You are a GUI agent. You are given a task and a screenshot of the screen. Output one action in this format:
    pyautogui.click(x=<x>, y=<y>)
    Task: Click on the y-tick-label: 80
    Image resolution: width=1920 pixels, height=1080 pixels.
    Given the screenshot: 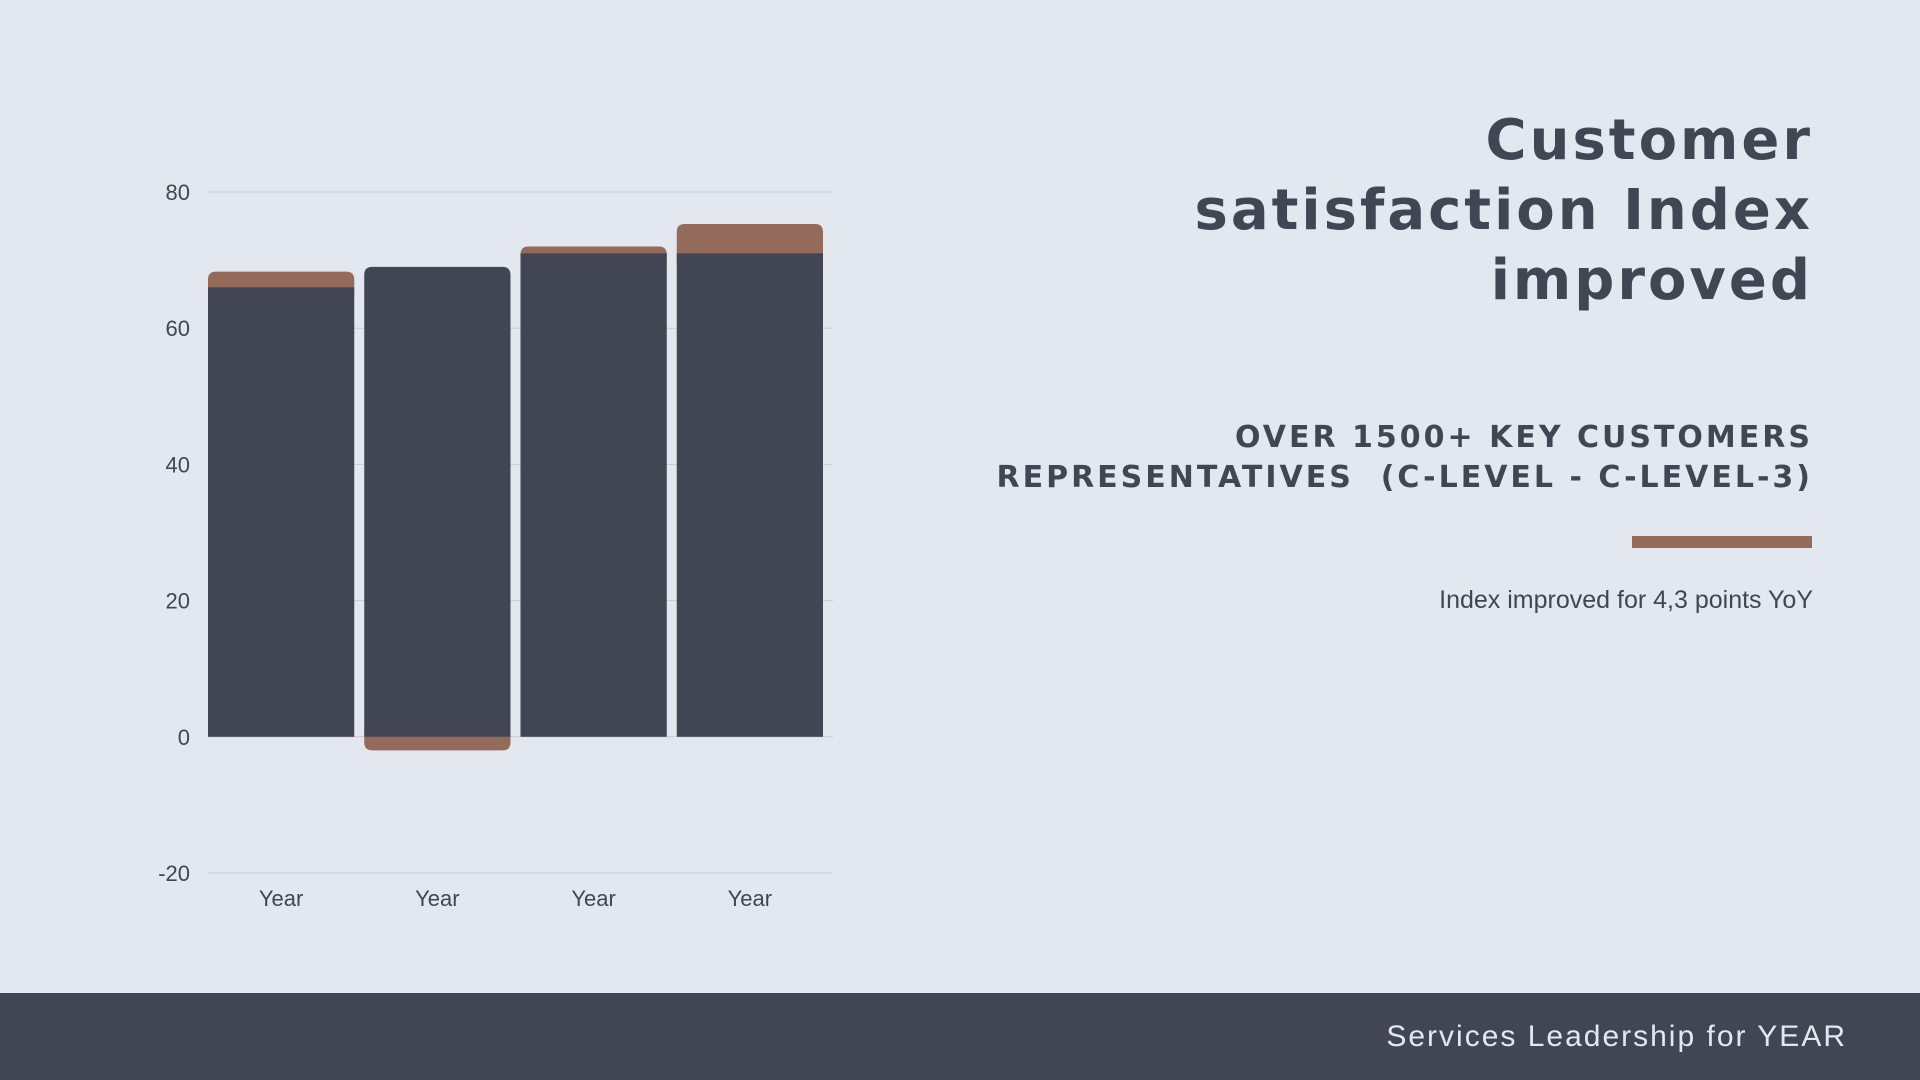 What is the action you would take?
    pyautogui.click(x=178, y=192)
    